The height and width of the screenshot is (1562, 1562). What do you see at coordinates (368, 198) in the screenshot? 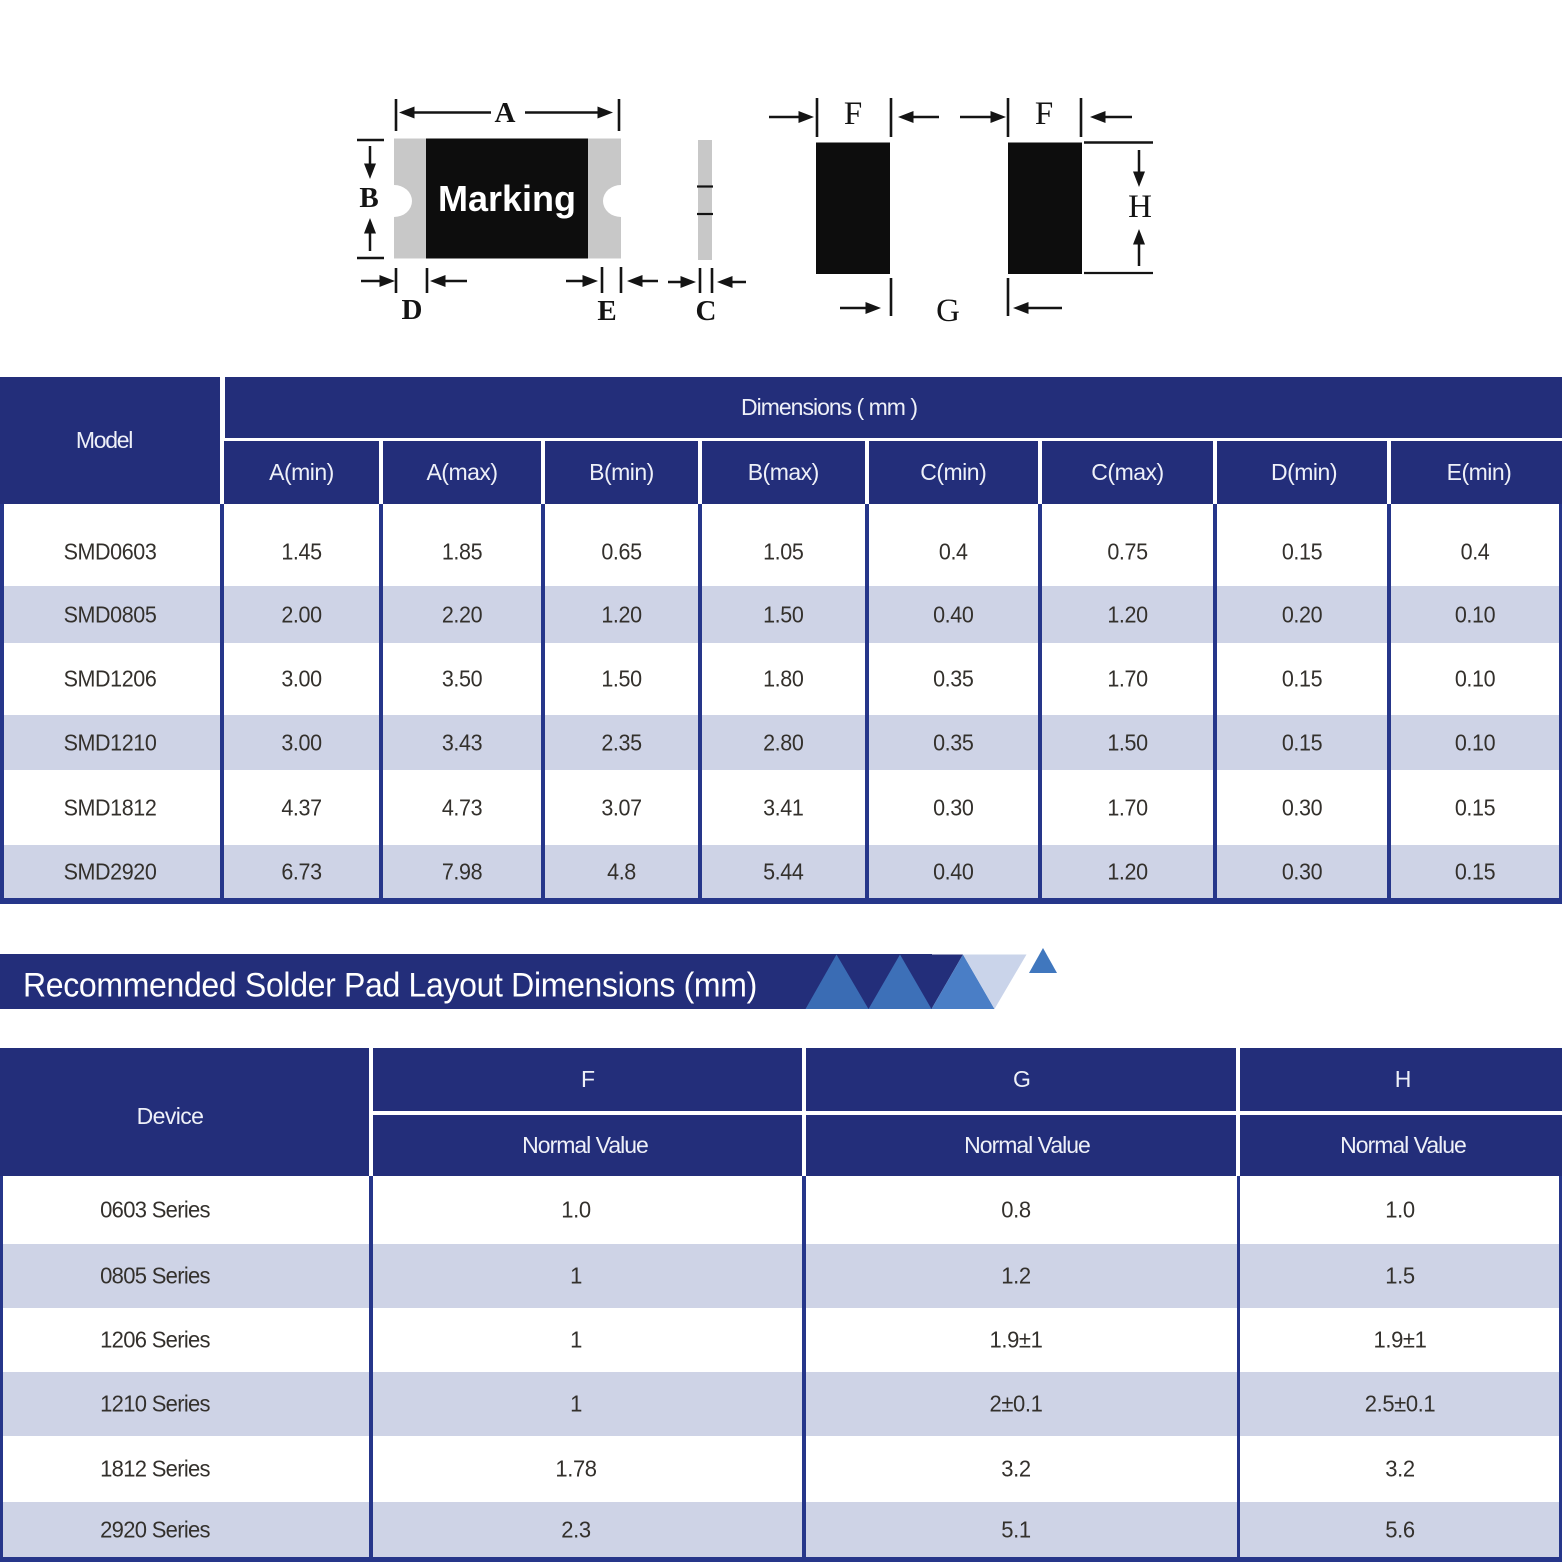
I see `svg-text: B` at bounding box center [368, 198].